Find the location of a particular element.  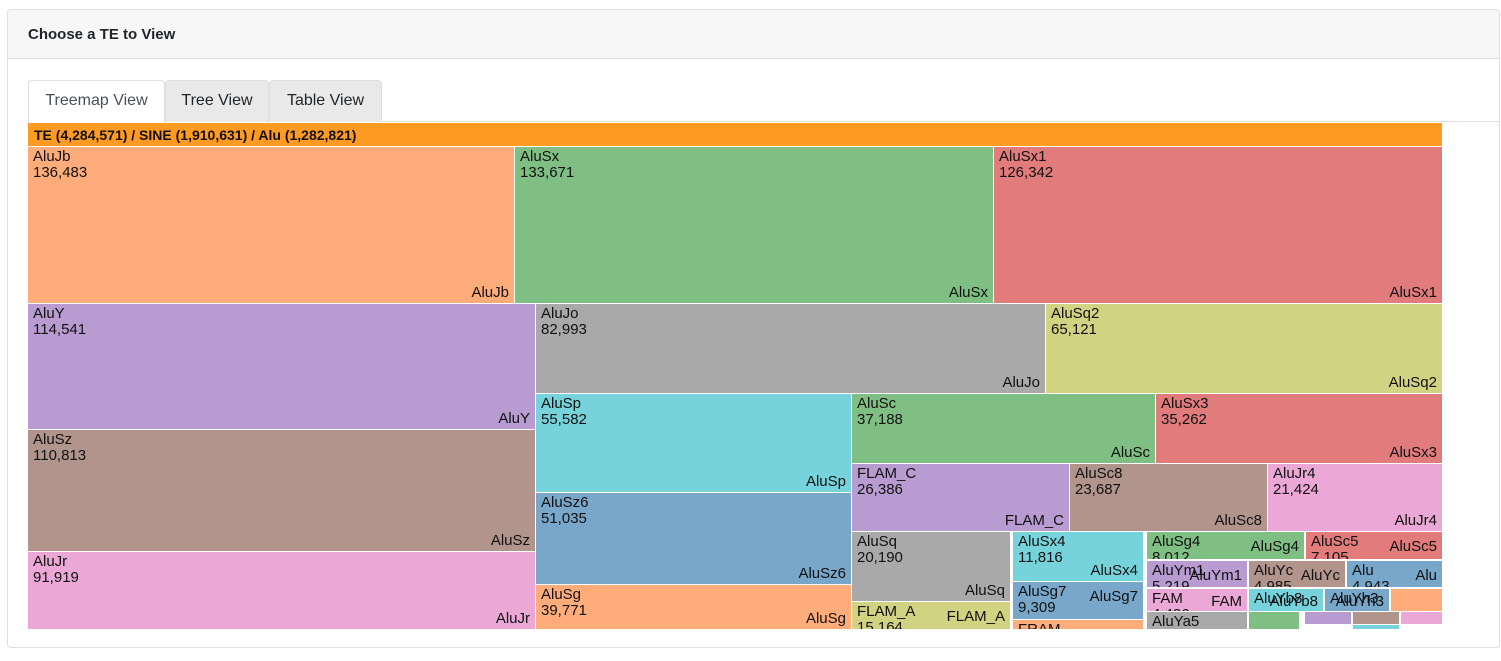

tabs-underline is located at coordinates (831, 121).